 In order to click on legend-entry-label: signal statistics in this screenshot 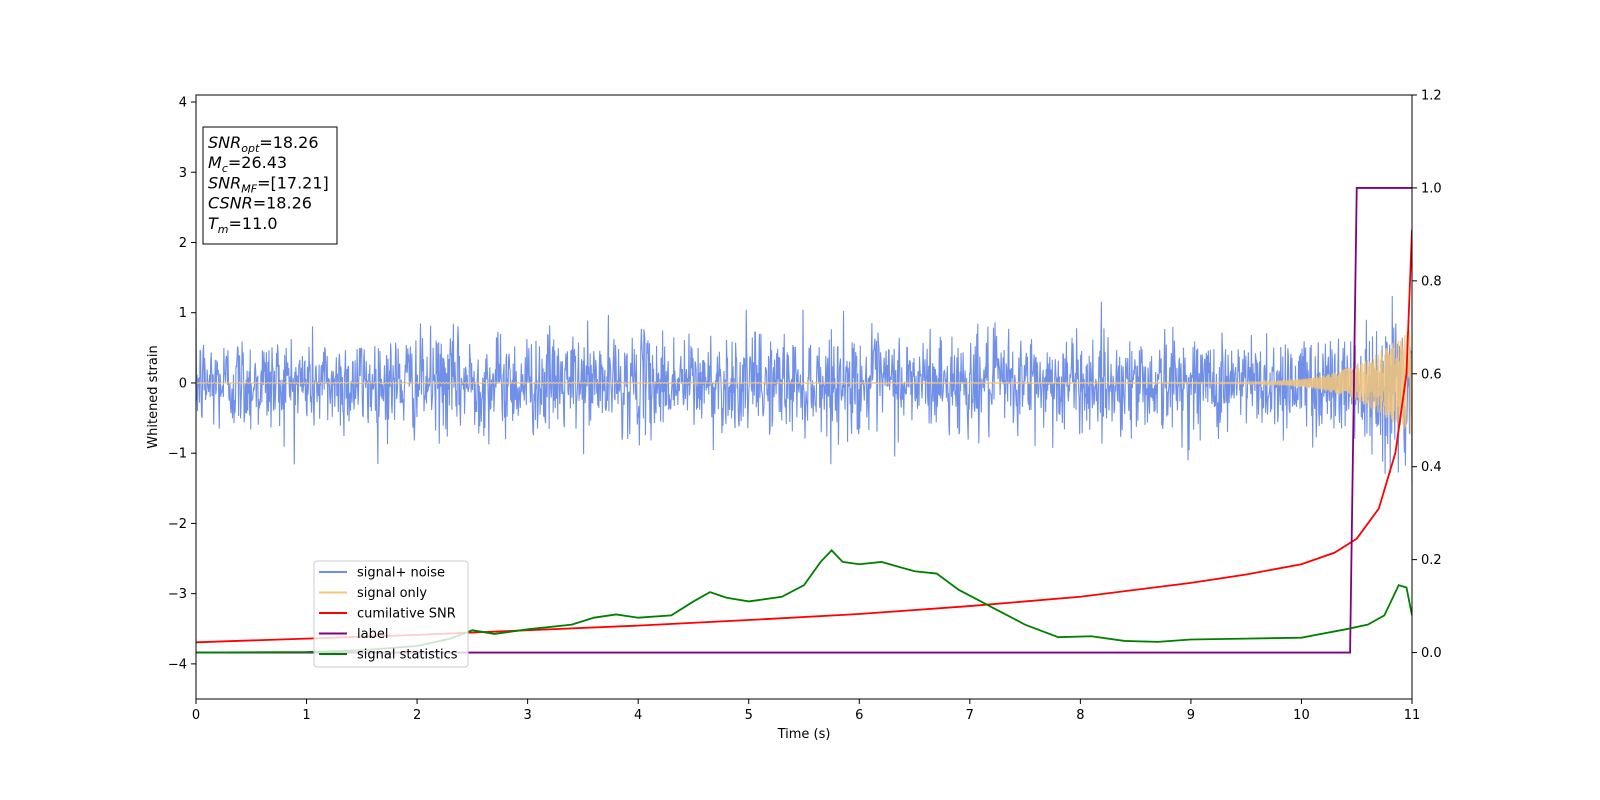, I will do `click(407, 655)`.